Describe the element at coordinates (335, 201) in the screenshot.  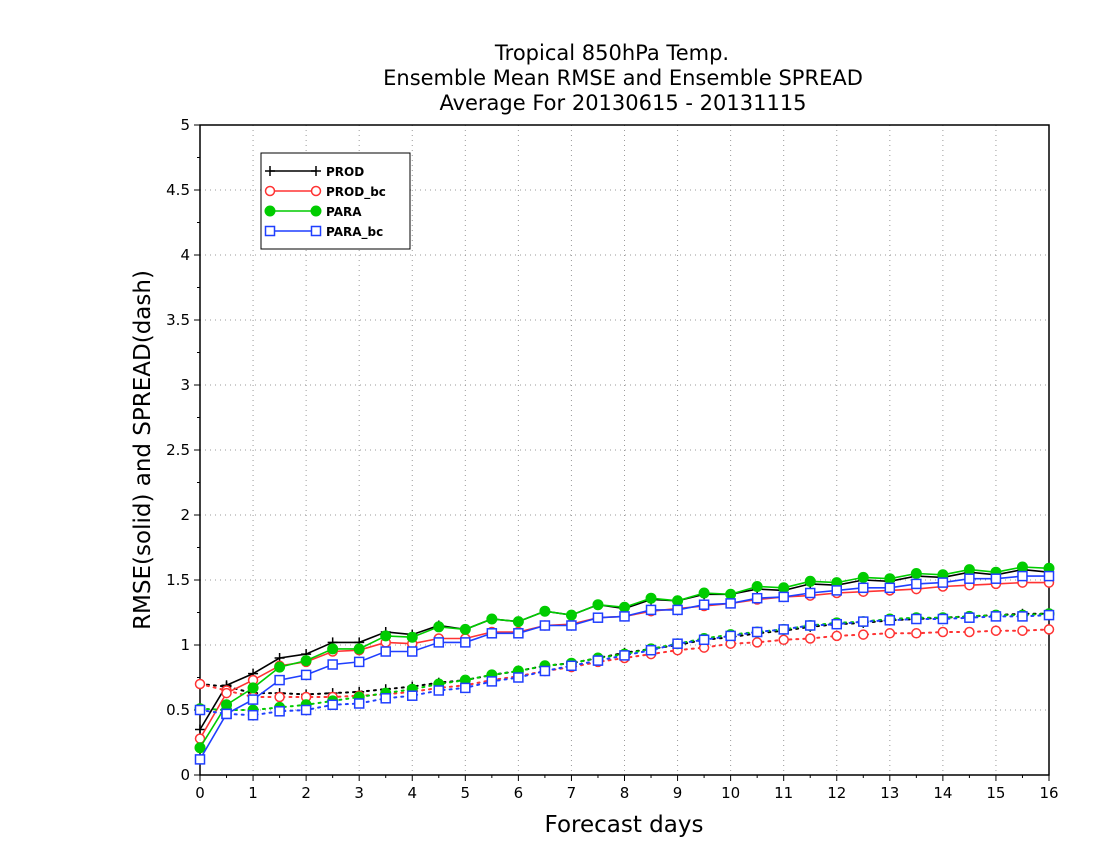
I see `legend-box` at that location.